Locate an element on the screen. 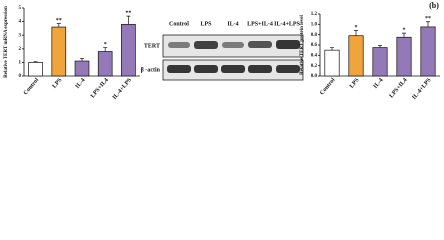 Image resolution: width=444 pixels, height=240 pixels. y-tick-label: 1 is located at coordinates (20, 63).